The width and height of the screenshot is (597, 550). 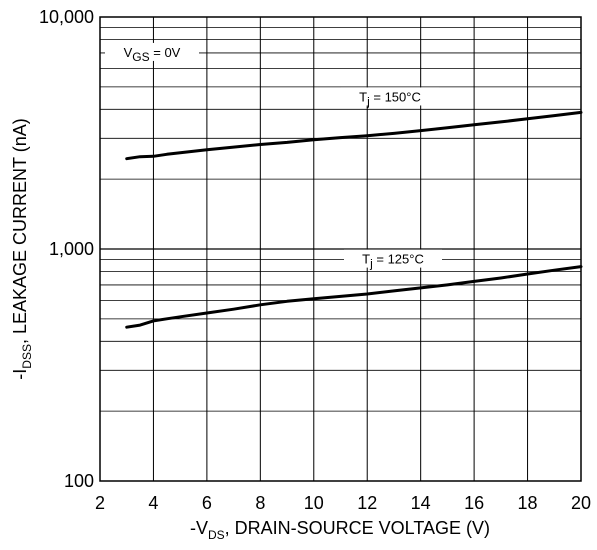 What do you see at coordinates (314, 503) in the screenshot?
I see `x-tick-label: 10` at bounding box center [314, 503].